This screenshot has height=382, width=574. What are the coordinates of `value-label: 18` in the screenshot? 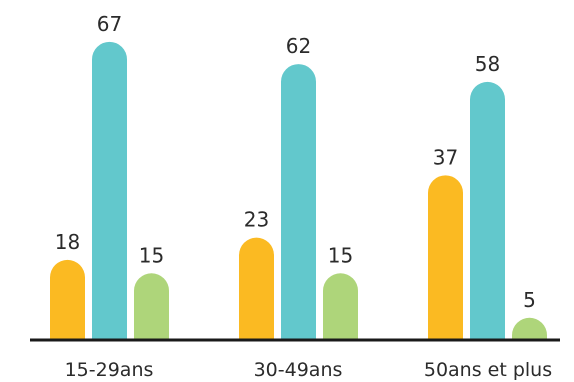 It's located at (67, 242).